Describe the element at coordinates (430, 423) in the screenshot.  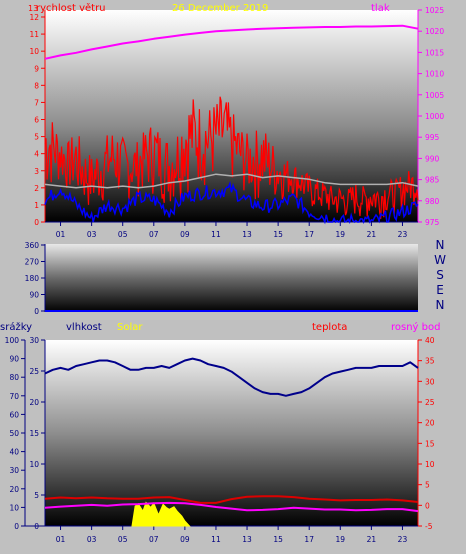
I see `temperature-y-tick-label: 20` at that location.